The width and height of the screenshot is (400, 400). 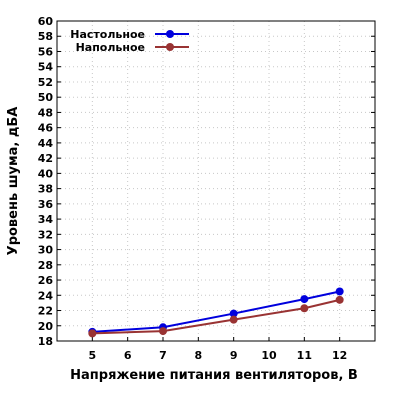 What do you see at coordinates (45, 82) in the screenshot?
I see `y-tick-label: 52` at bounding box center [45, 82].